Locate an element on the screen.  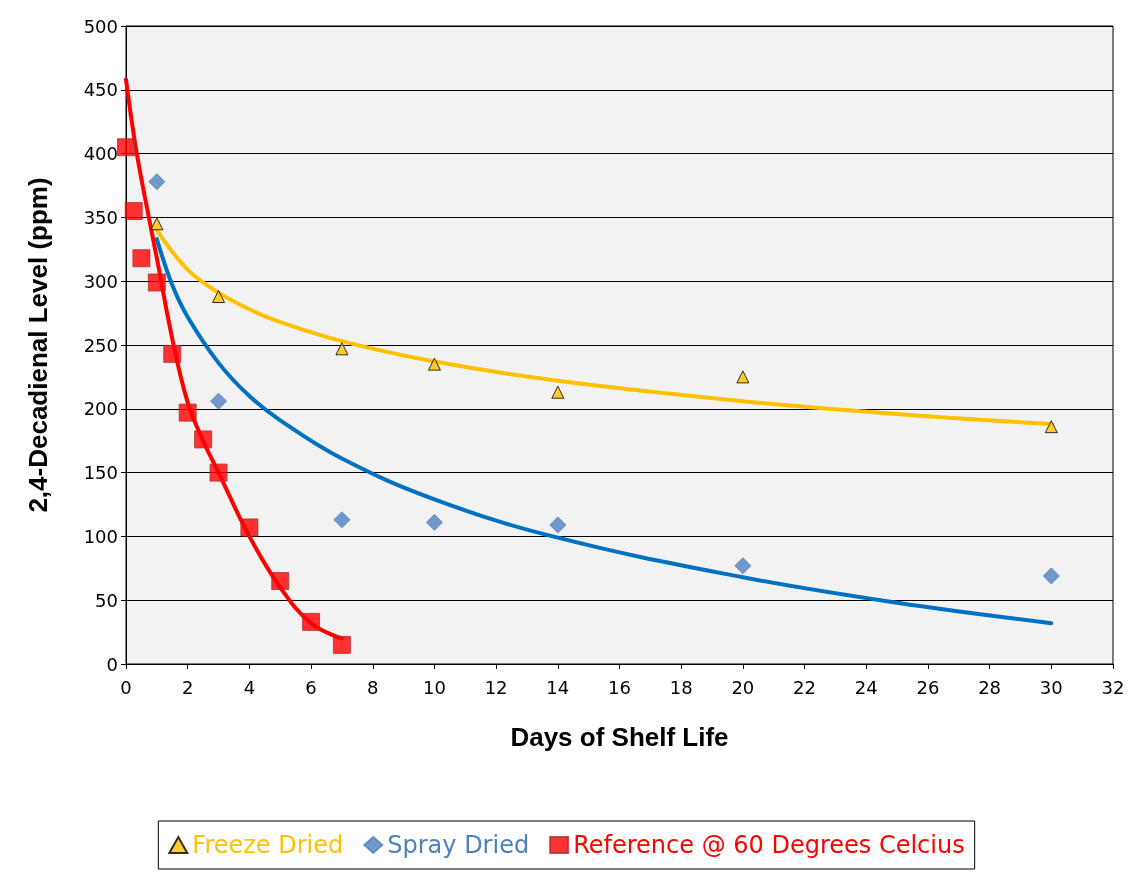
legend-label: Spray Dried is located at coordinates (458, 845).